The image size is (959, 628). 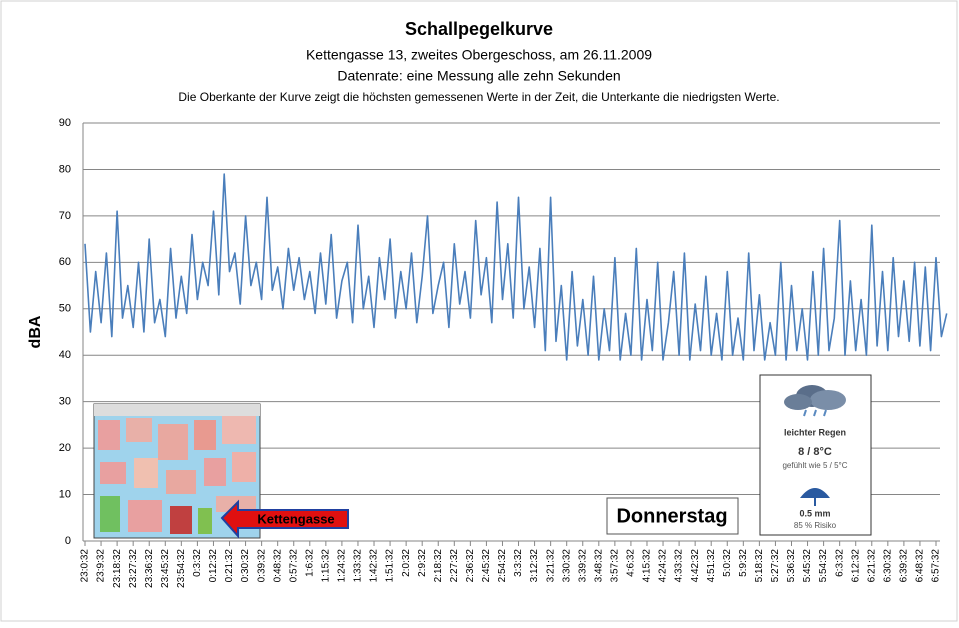 What do you see at coordinates (65, 402) in the screenshot?
I see `y-tick-label: 30` at bounding box center [65, 402].